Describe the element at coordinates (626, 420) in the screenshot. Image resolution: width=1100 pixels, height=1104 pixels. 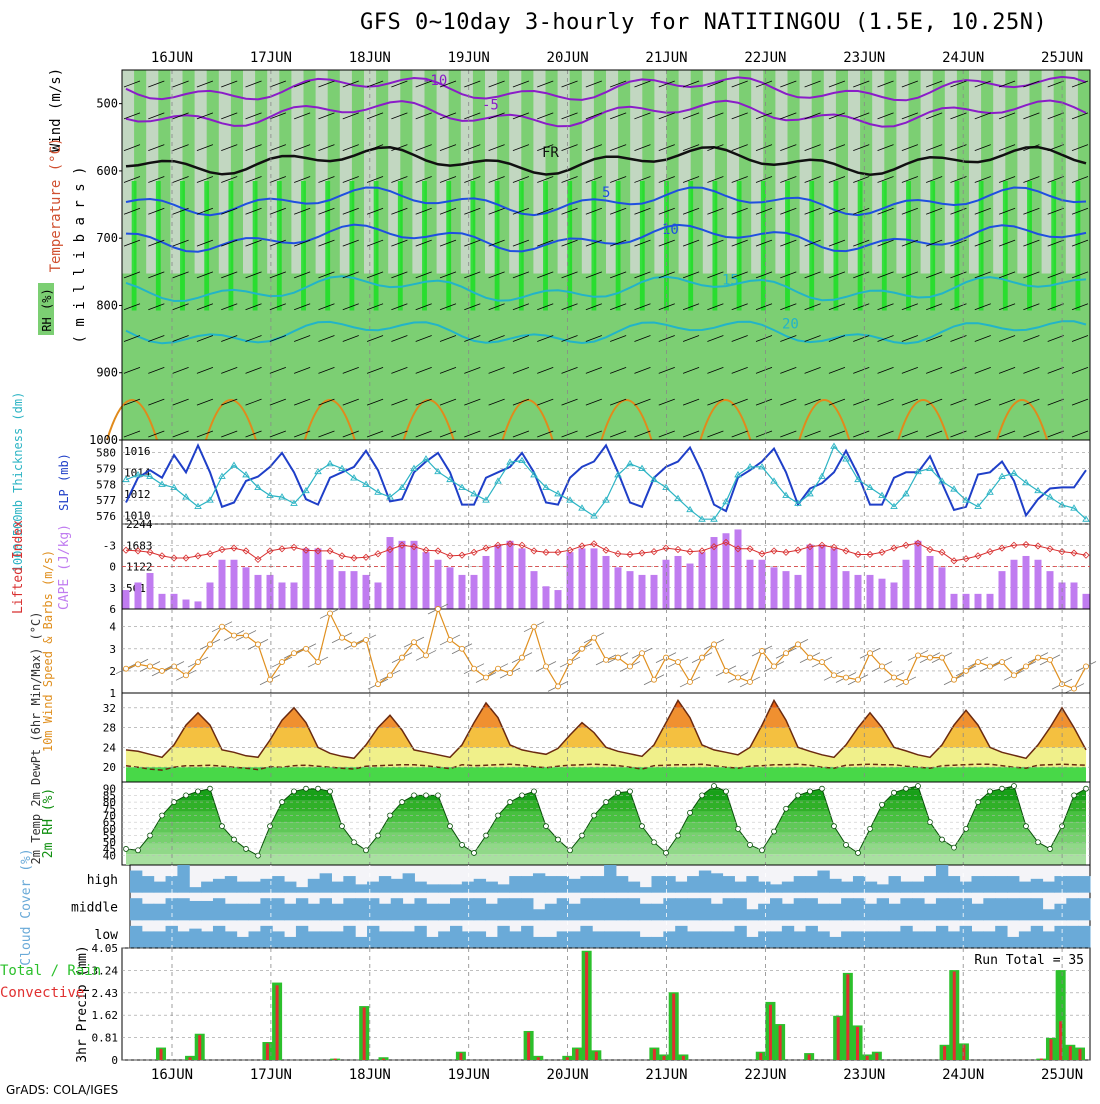
I see `warm-contour` at that location.